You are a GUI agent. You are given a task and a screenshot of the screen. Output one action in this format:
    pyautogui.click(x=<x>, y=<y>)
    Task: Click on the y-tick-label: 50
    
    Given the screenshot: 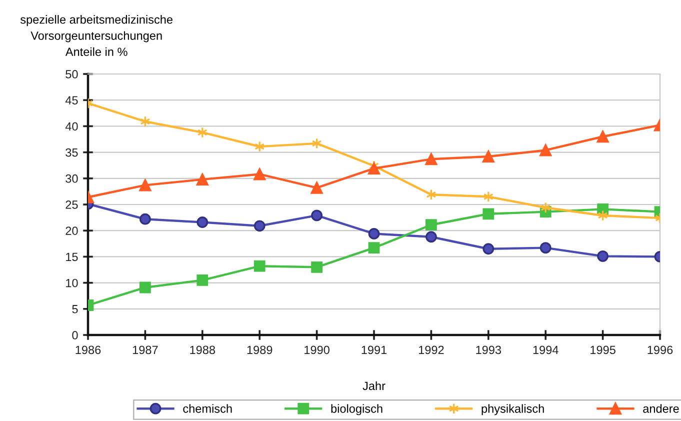 What is the action you would take?
    pyautogui.click(x=72, y=74)
    